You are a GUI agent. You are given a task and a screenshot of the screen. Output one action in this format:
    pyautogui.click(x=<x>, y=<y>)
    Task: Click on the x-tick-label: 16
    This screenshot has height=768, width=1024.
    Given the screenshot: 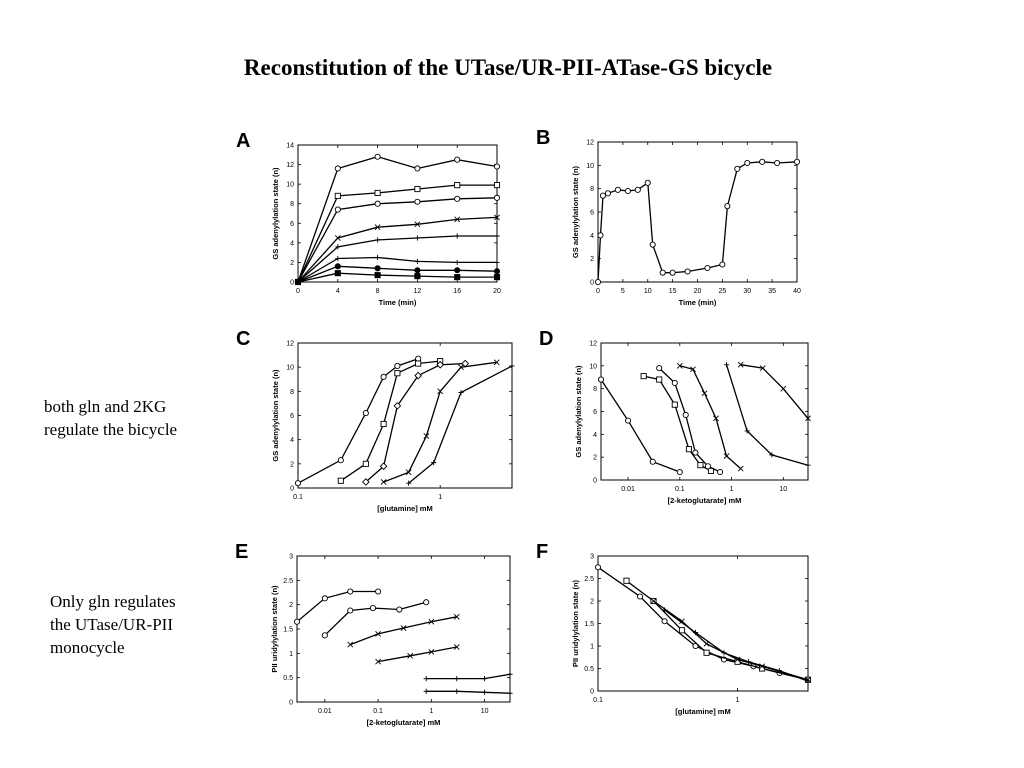 What is the action you would take?
    pyautogui.click(x=457, y=291)
    